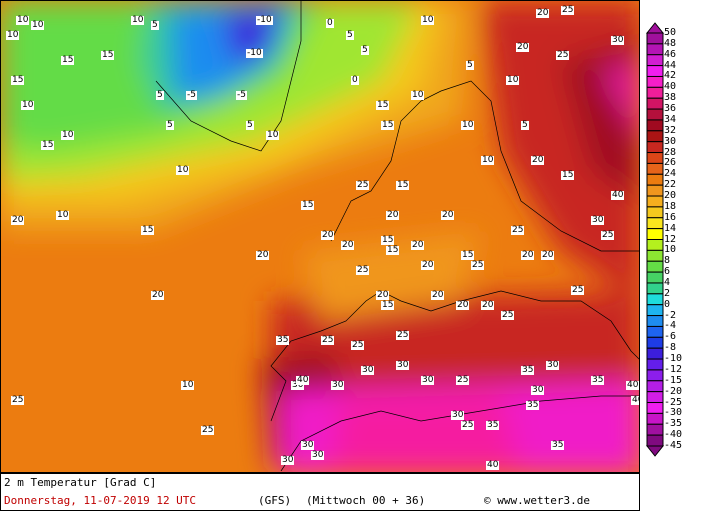  I want to click on temperature-value: -10, so click(254, 53).